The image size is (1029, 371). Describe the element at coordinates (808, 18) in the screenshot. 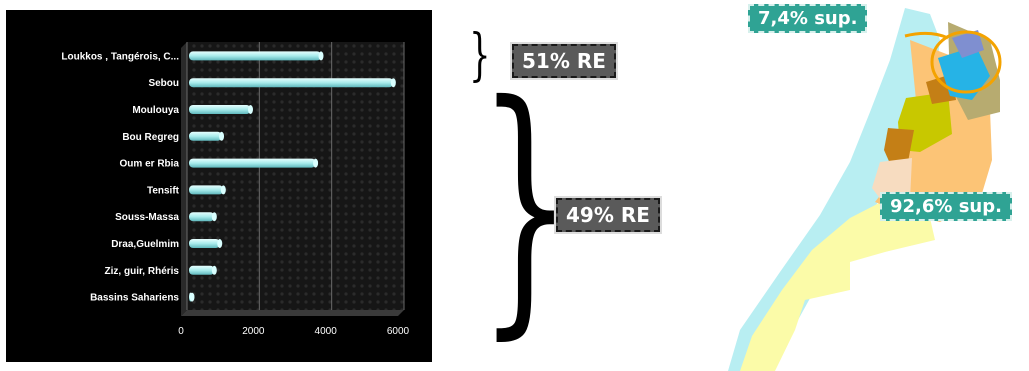

I see `northern-surface-share-badge: 7,4% sup.` at that location.